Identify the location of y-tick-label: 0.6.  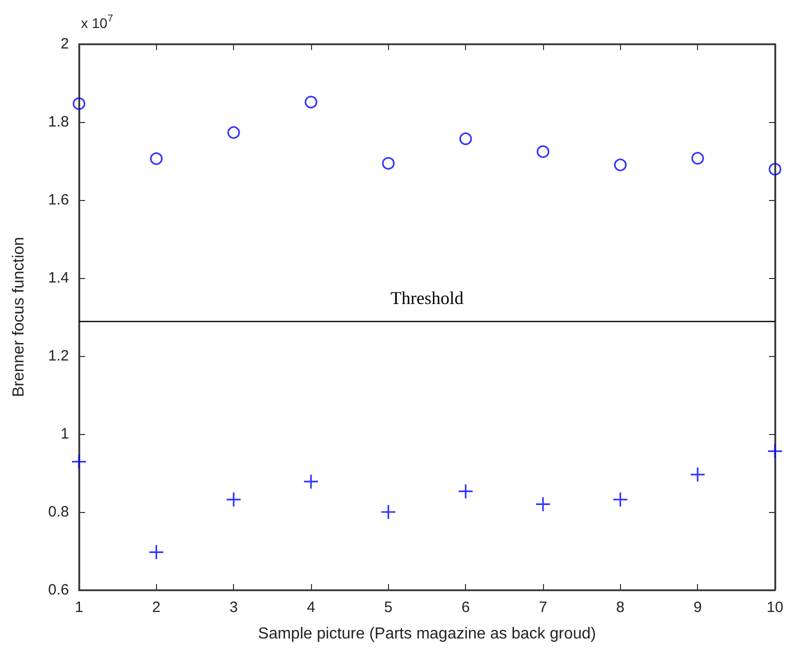
(58, 590).